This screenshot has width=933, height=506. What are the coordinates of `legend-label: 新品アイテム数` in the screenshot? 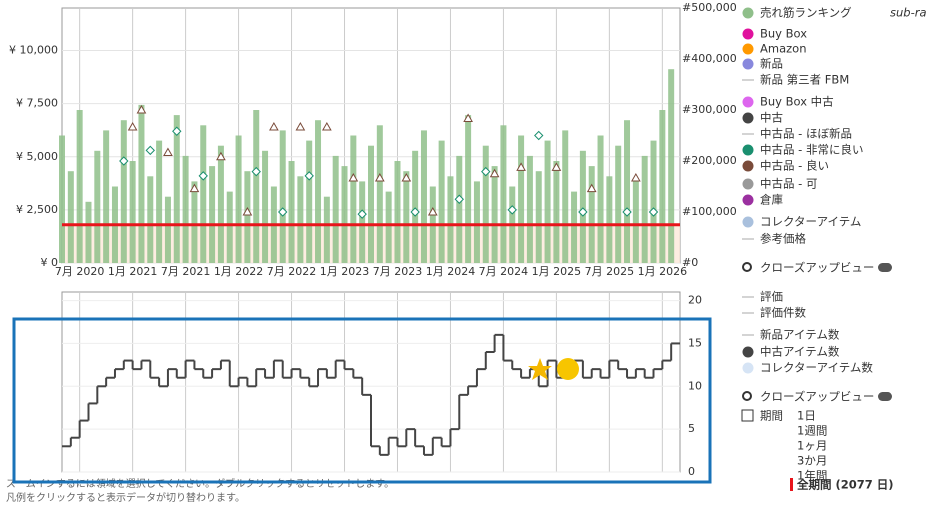 It's located at (800, 335).